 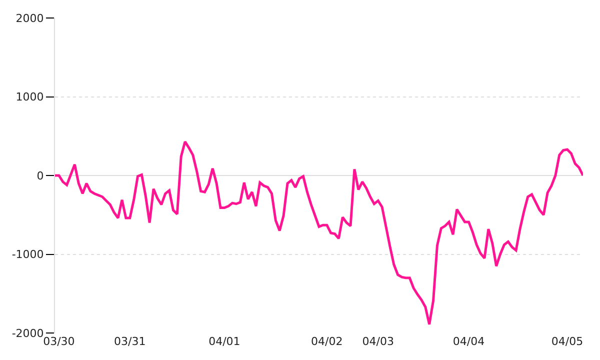 What do you see at coordinates (28, 333) in the screenshot?
I see `y-tick-label: -2000` at bounding box center [28, 333].